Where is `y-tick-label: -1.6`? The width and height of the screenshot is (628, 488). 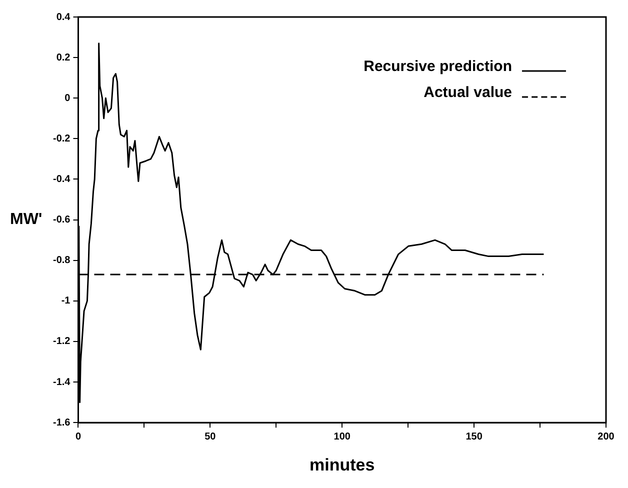 y-tick-label: -1.6 is located at coordinates (61, 422).